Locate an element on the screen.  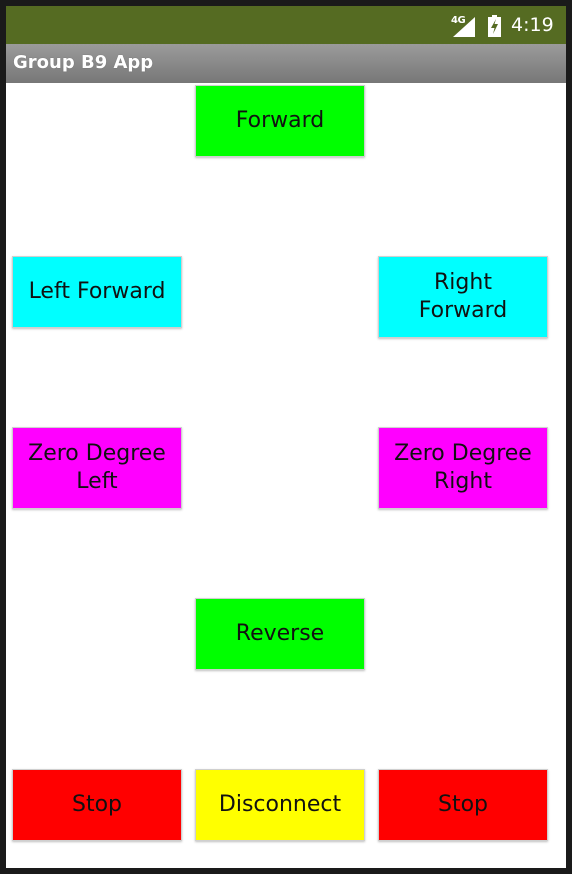
stop-left-button: Stop is located at coordinates (97, 805).